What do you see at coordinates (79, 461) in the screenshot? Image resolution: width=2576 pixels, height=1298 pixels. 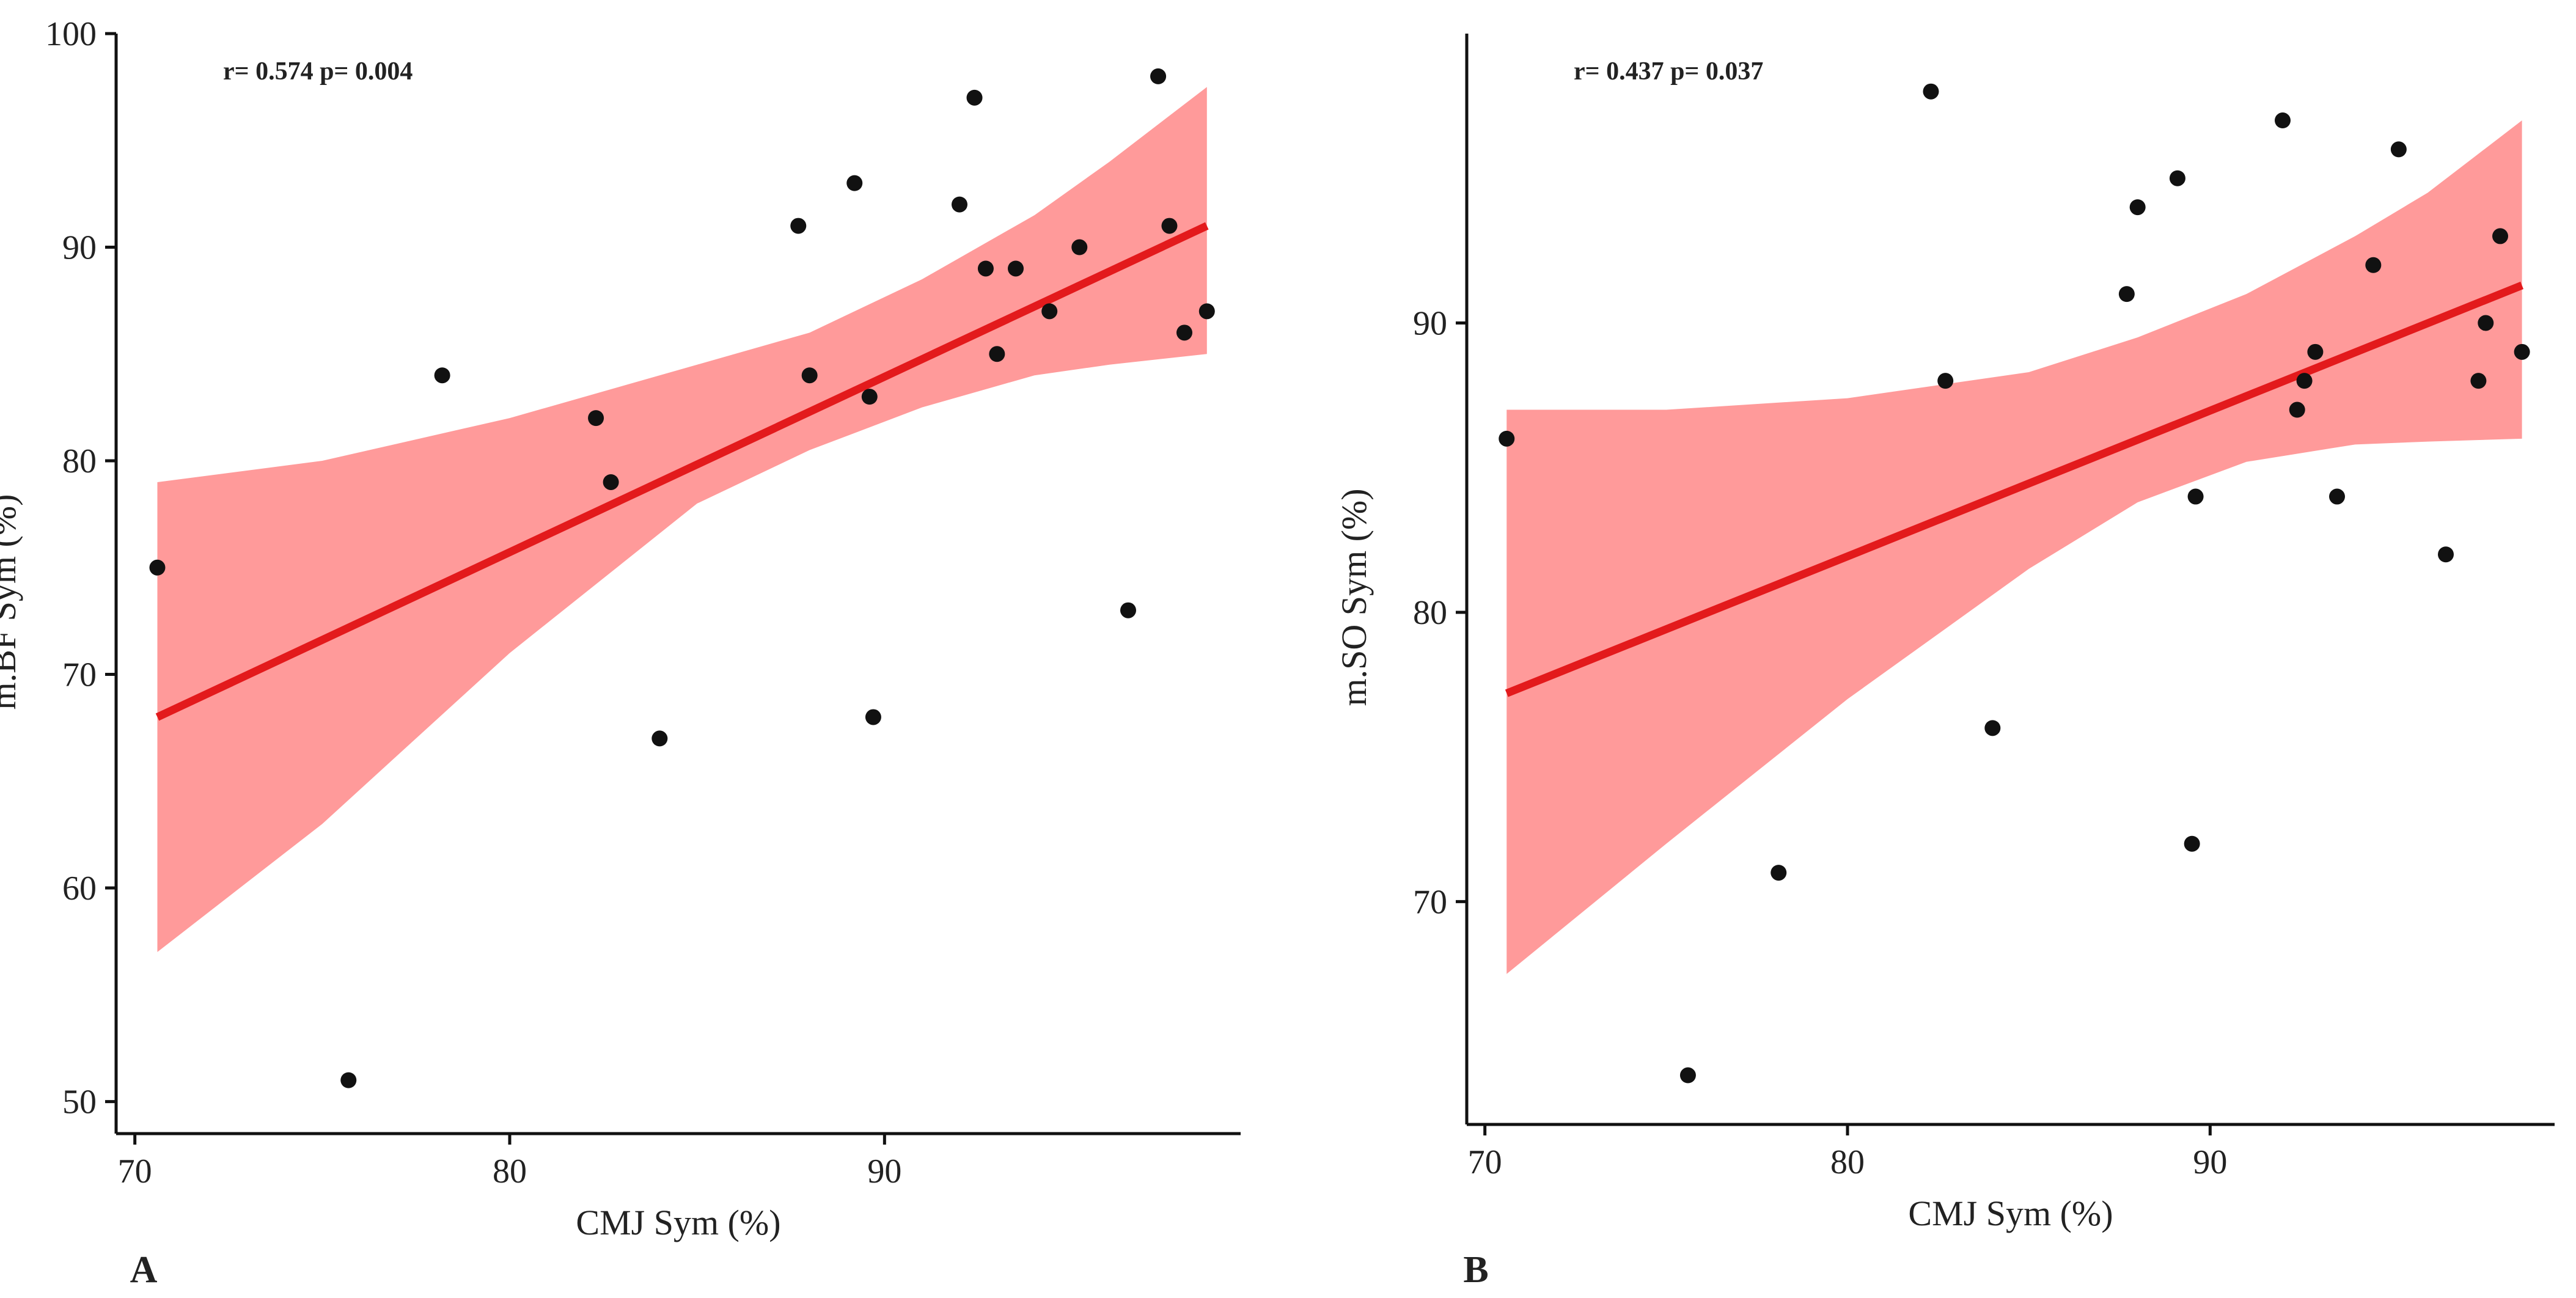 I see `panel-a-y-tick-label-80: 80` at bounding box center [79, 461].